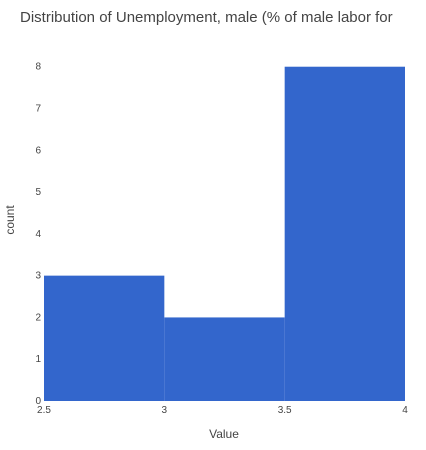 The image size is (426, 450). What do you see at coordinates (38, 192) in the screenshot?
I see `y-tick-label: 5` at bounding box center [38, 192].